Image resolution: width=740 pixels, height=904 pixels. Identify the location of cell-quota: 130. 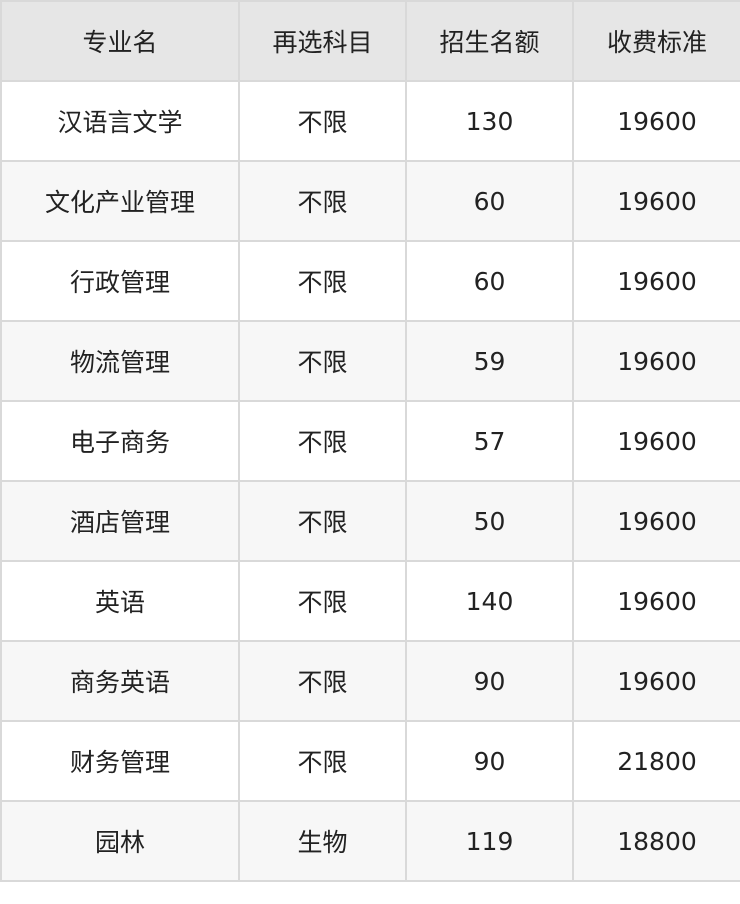
(489, 121).